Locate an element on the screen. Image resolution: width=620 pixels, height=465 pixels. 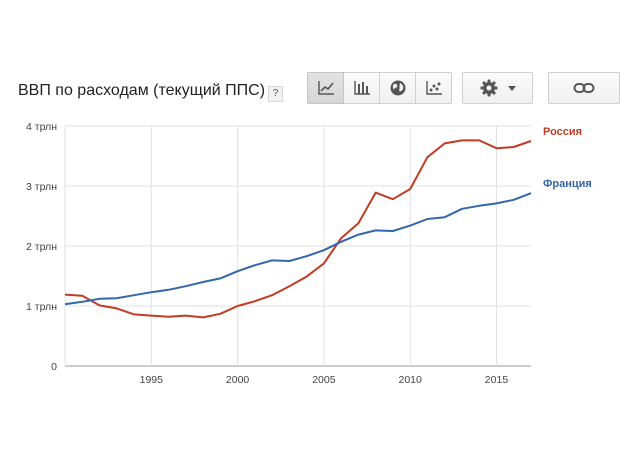
link-icon is located at coordinates (584, 88).